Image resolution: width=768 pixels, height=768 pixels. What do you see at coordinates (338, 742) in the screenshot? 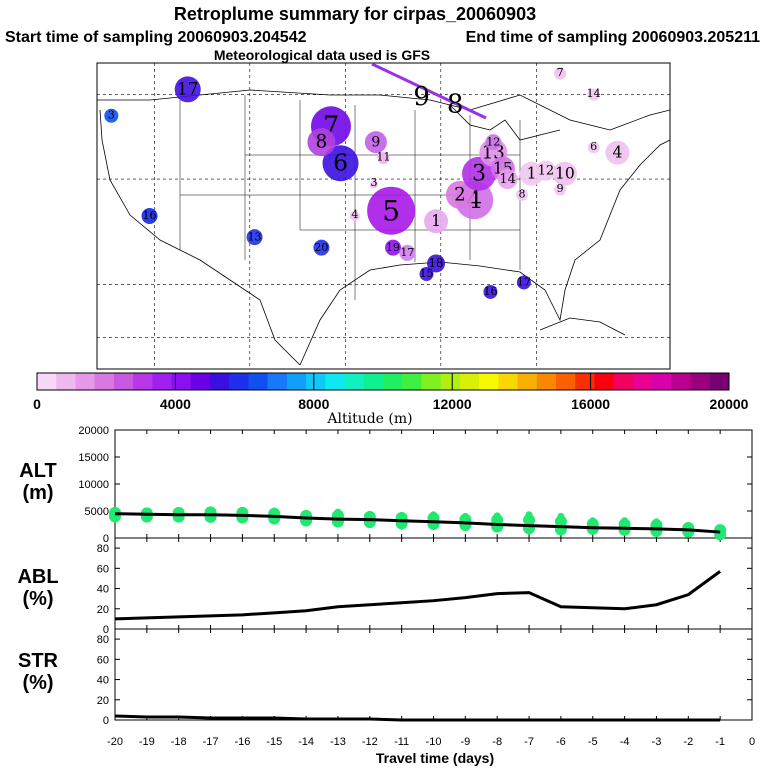
I see `x-tick-label: -13` at bounding box center [338, 742].